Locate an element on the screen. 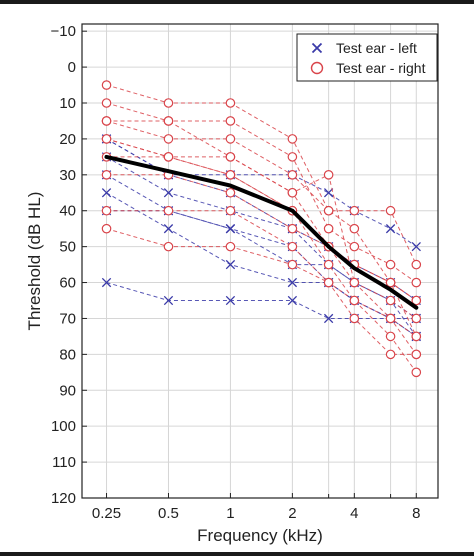 Image resolution: width=474 pixels, height=560 pixels. y-tick-label: 120 is located at coordinates (63, 498).